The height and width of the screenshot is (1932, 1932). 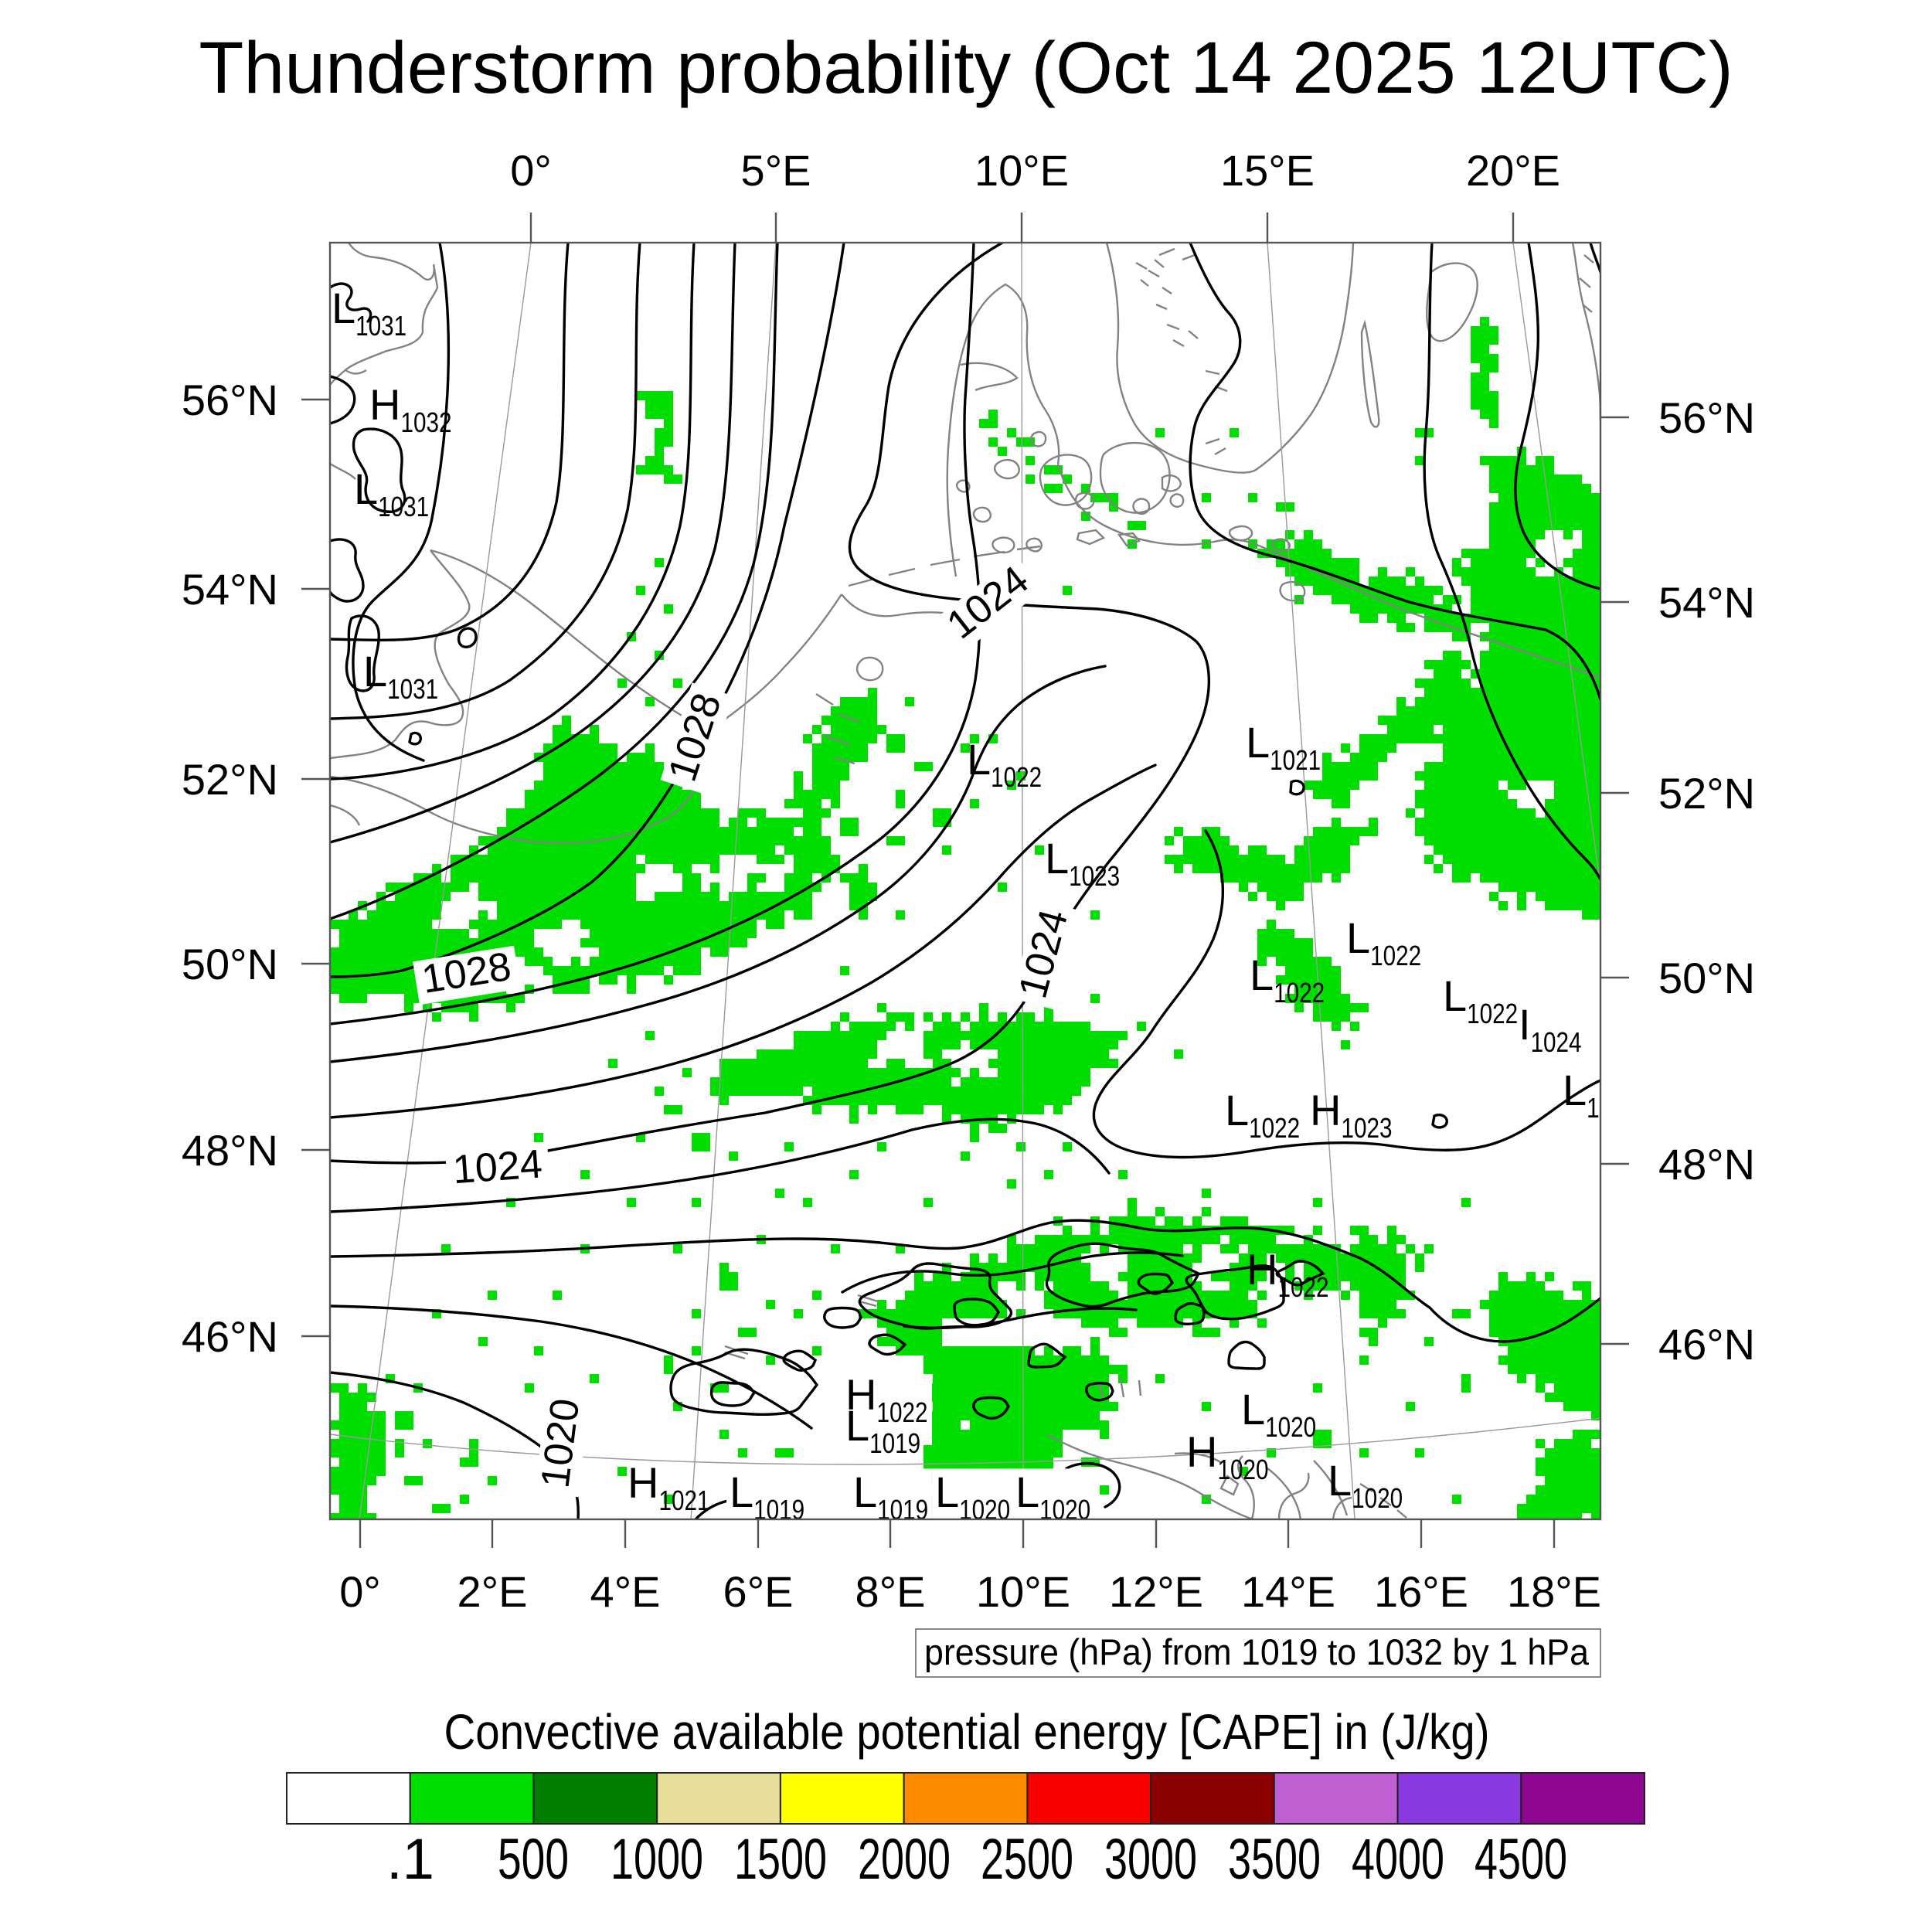 I want to click on svg-text: 2500, so click(x=1027, y=1859).